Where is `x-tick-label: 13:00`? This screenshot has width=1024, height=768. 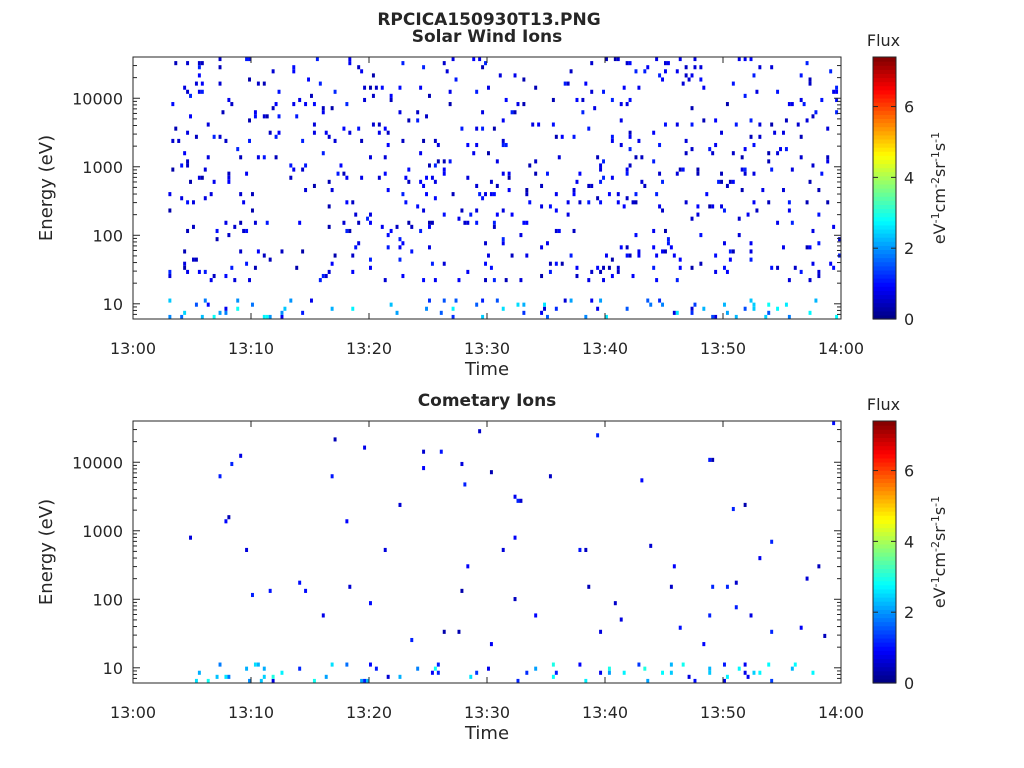 x-tick-label: 13:00 is located at coordinates (133, 348).